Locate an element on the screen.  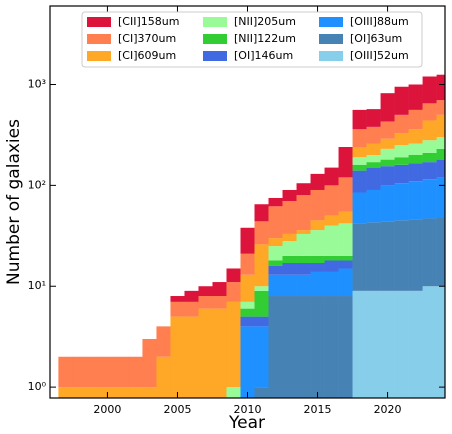
legend-label: [CI]370um is located at coordinates (147, 38).